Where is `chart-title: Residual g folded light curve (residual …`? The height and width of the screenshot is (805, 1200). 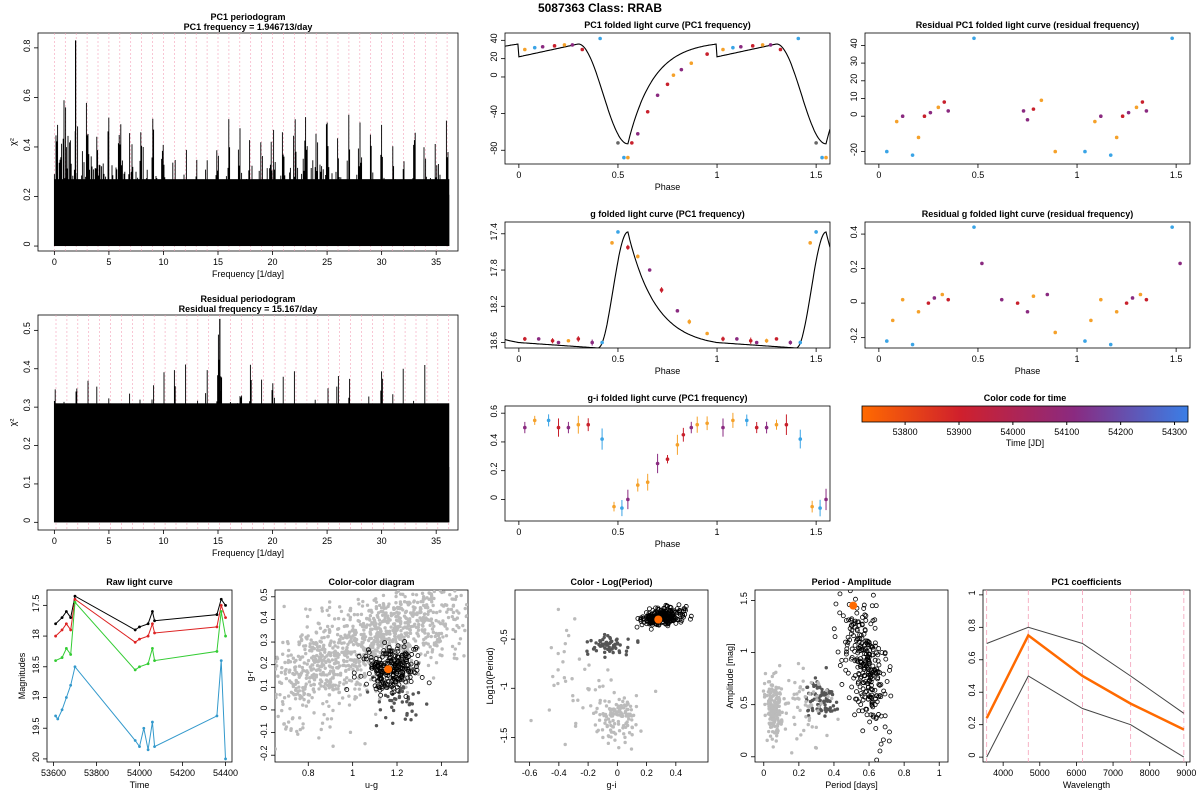 chart-title: Residual g folded light curve (residual … is located at coordinates (1028, 214).